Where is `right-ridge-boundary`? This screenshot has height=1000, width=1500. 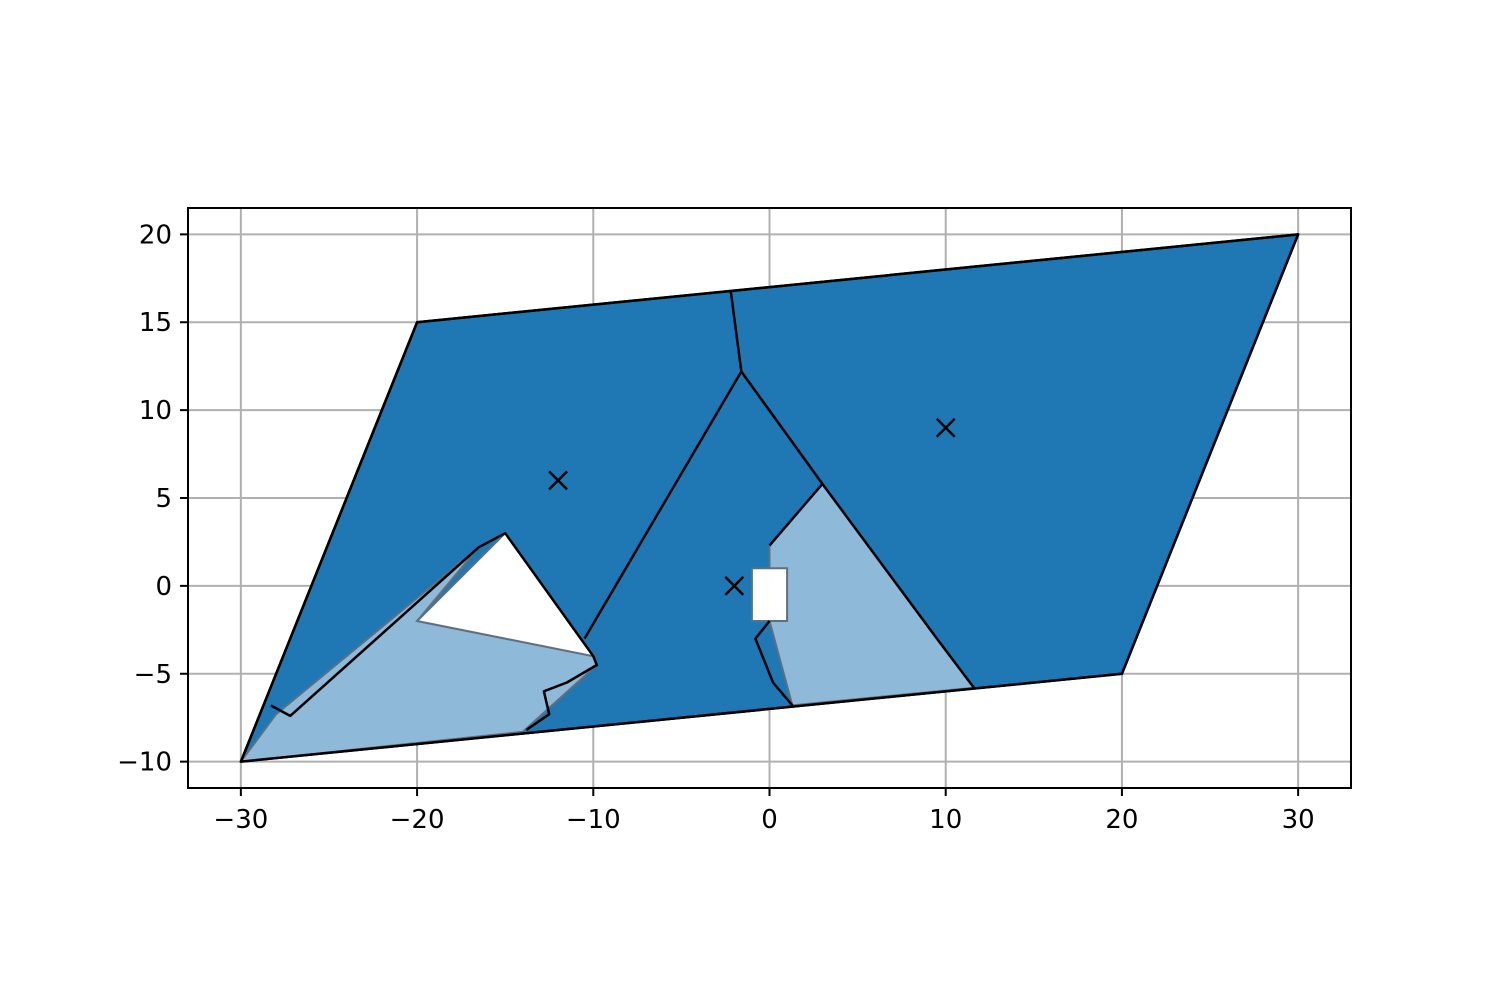 right-ridge-boundary is located at coordinates (857, 529).